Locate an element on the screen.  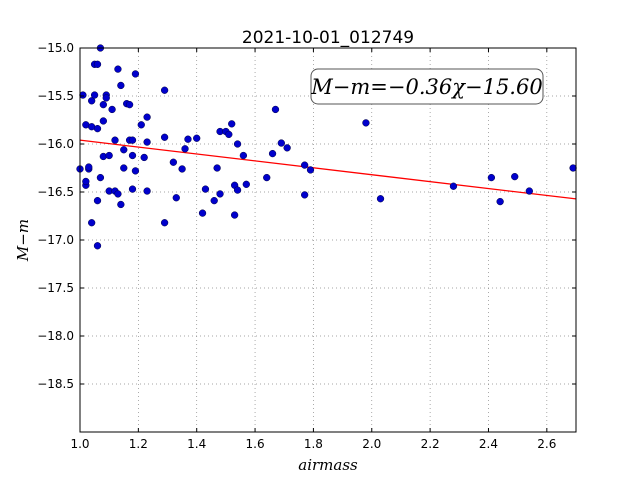
fit-line is located at coordinates (328, 169).